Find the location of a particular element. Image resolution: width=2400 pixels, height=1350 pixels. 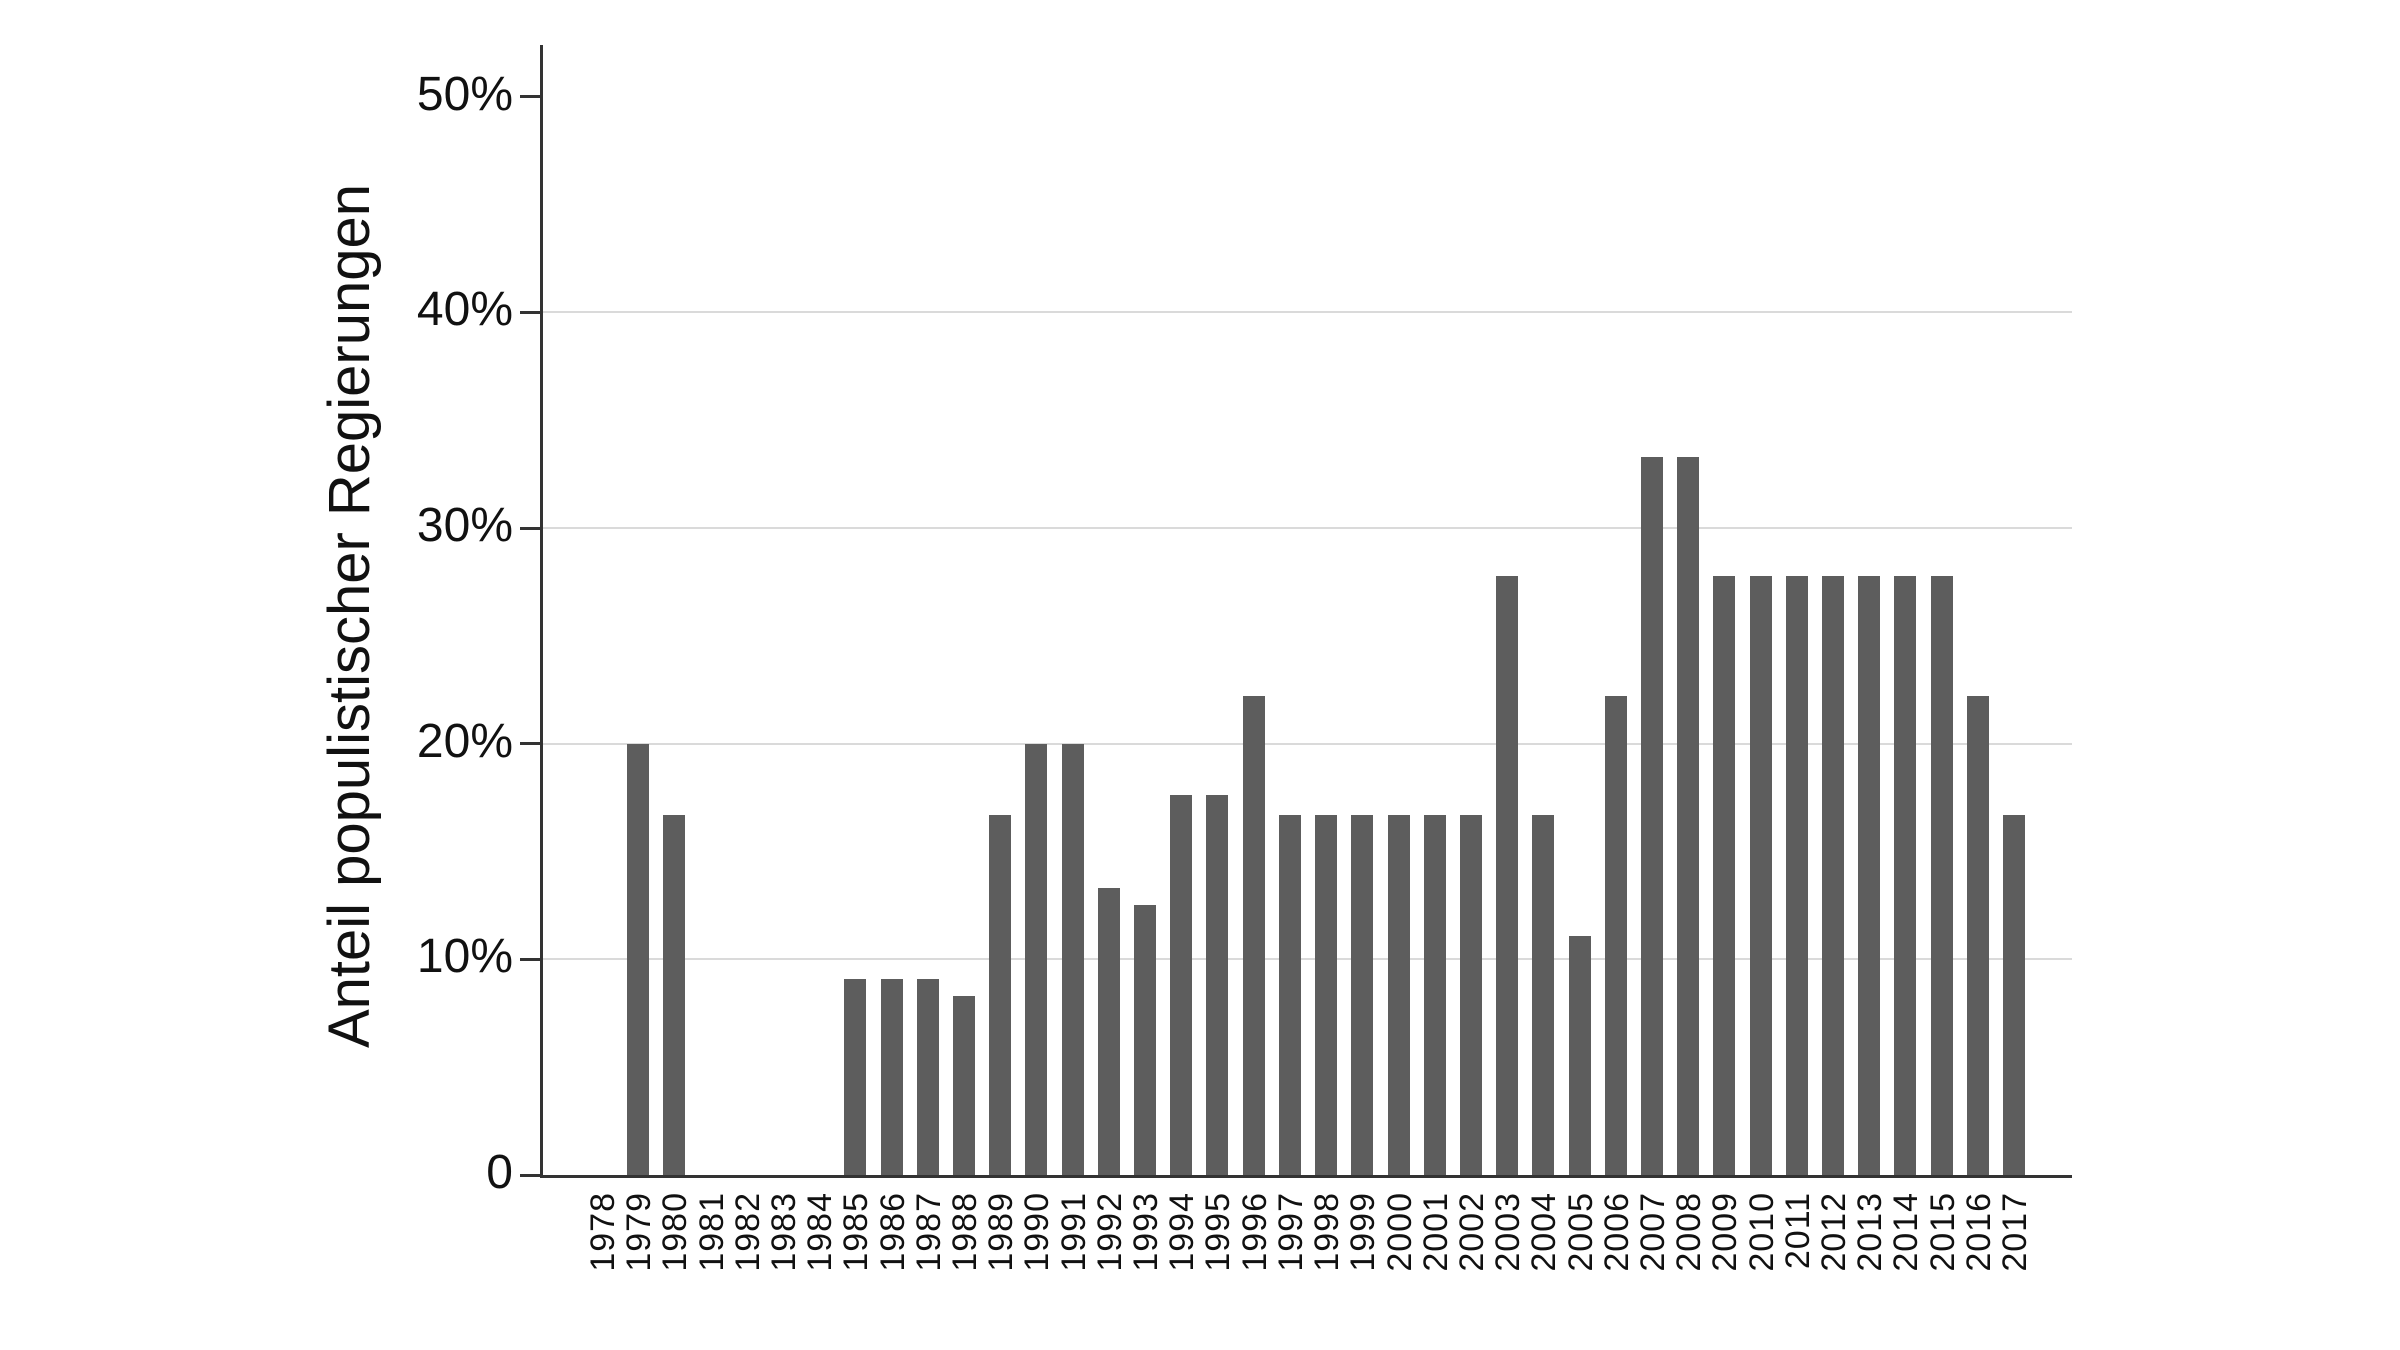

bar-1997 is located at coordinates (1289, 994).